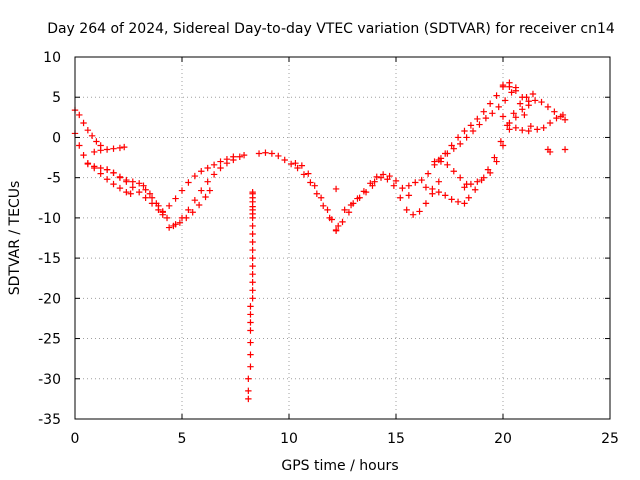 The height and width of the screenshot is (480, 640). Describe the element at coordinates (49, 299) in the screenshot. I see `y-tick-label: -20` at that location.